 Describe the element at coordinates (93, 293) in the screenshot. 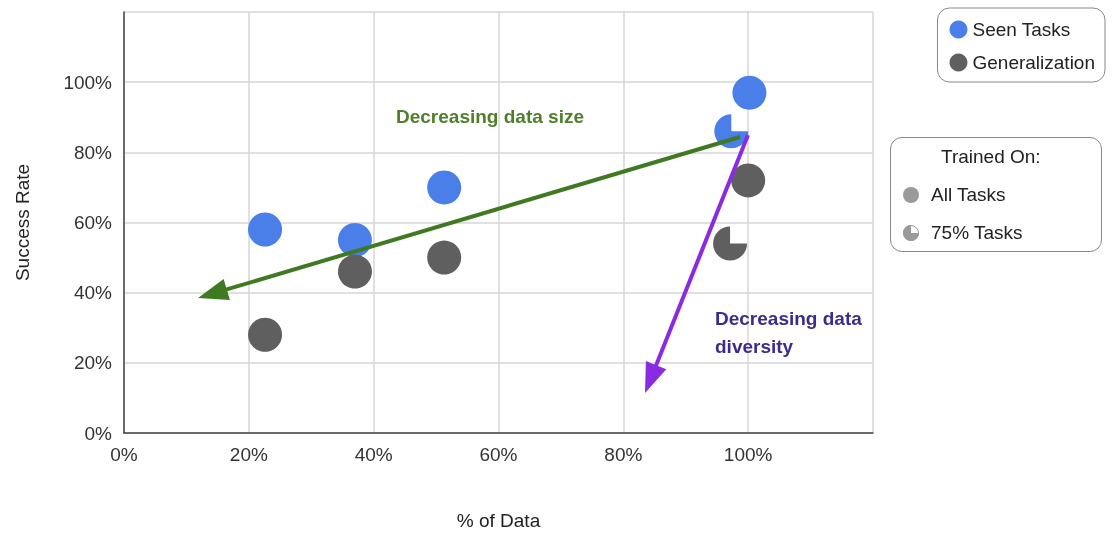

I see `y-tick-label: 40%` at that location.